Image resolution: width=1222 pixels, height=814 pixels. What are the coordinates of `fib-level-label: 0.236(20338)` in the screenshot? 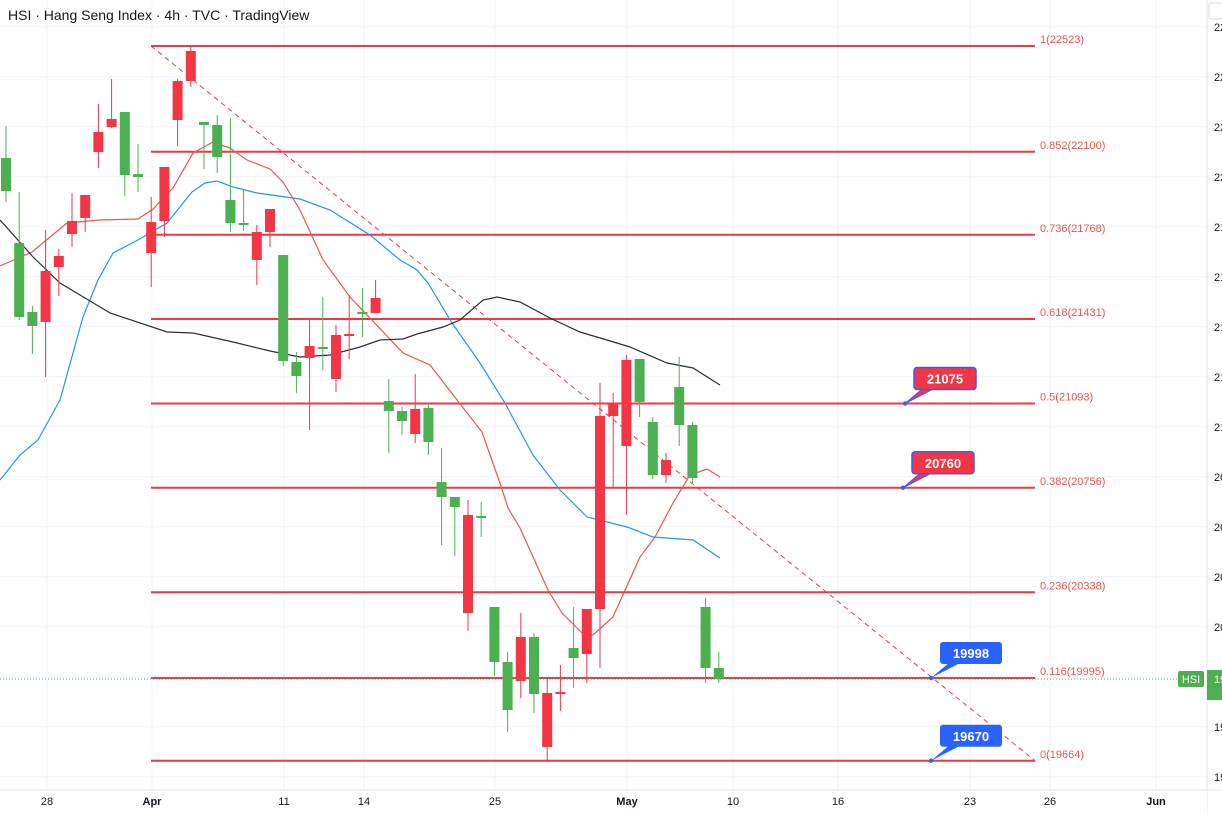 It's located at (1072, 586).